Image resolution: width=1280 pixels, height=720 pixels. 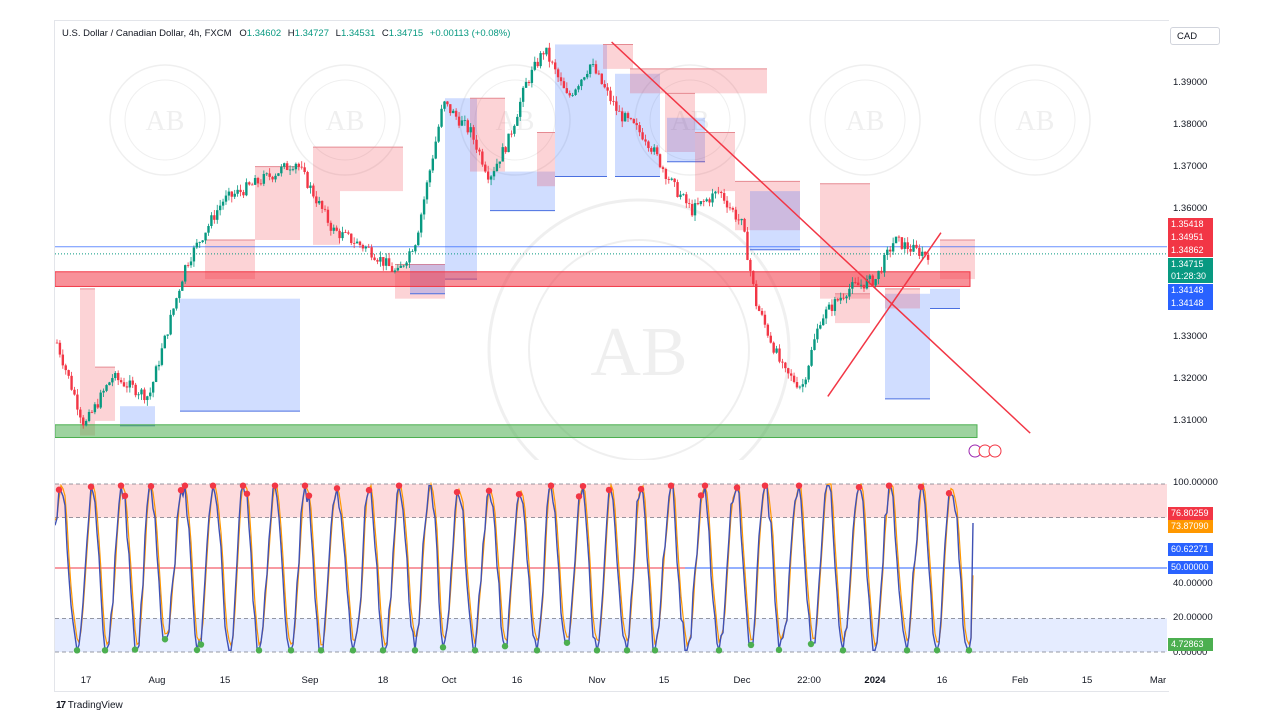 What do you see at coordinates (1190, 644) in the screenshot?
I see `oscillator-badge: 4.72863` at bounding box center [1190, 644].